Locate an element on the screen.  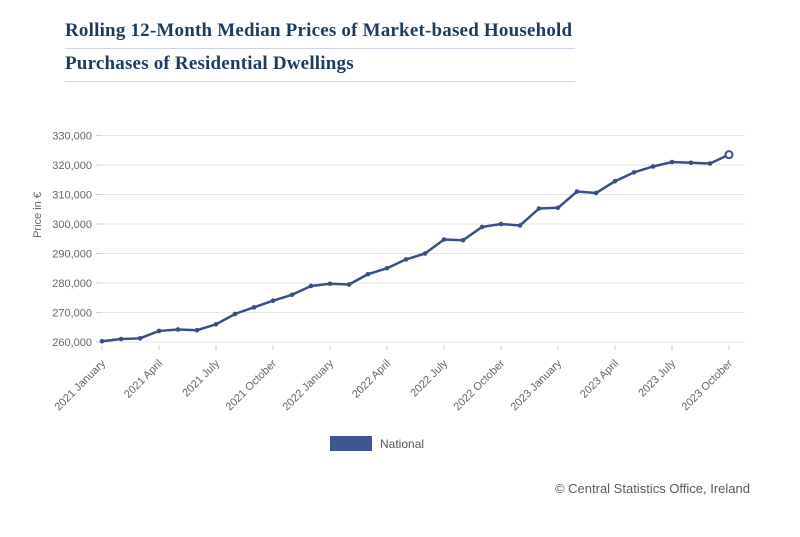
y-tick-label: 320,000 is located at coordinates (72, 166).